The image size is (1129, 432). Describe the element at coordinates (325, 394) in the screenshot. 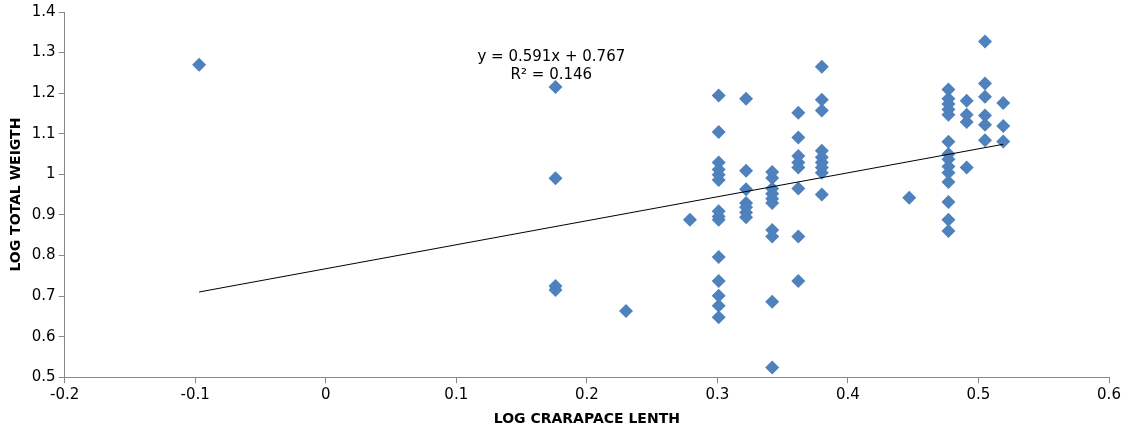

I see `x-tick-label: 0` at that location.